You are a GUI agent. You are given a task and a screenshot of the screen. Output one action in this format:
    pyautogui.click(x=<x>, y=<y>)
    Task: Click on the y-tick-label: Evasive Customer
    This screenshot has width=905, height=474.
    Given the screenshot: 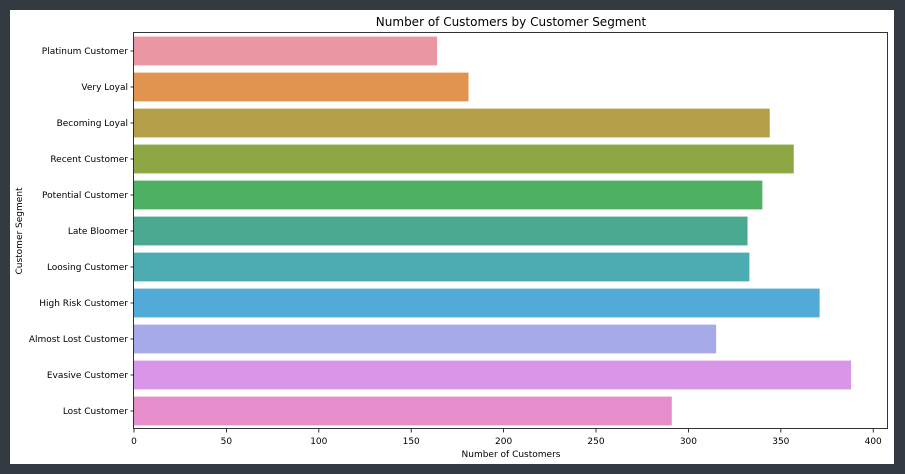 What is the action you would take?
    pyautogui.click(x=87, y=376)
    